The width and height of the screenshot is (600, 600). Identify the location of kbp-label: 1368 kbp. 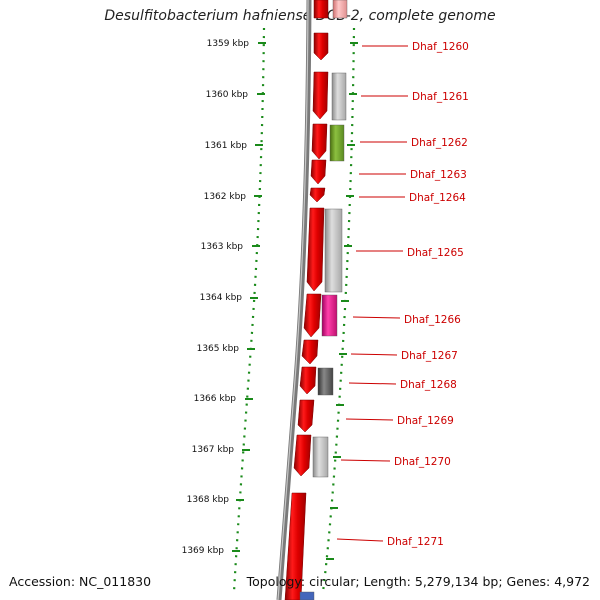
(208, 500).